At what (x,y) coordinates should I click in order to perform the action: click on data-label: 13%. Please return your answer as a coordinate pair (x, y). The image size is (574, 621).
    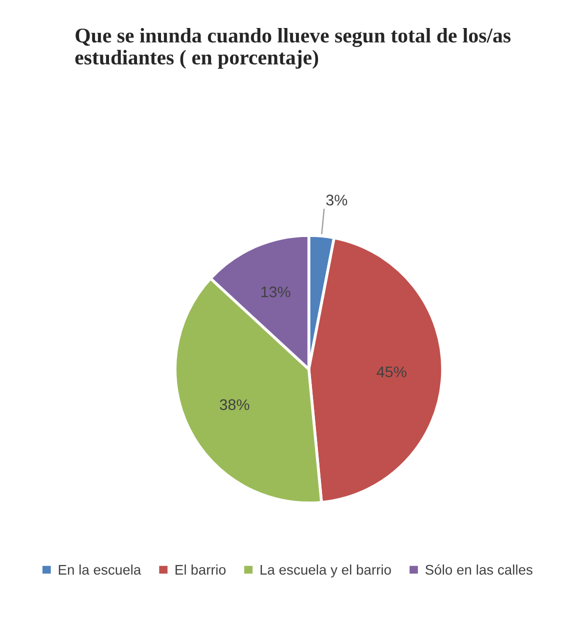
    Looking at the image, I should click on (275, 292).